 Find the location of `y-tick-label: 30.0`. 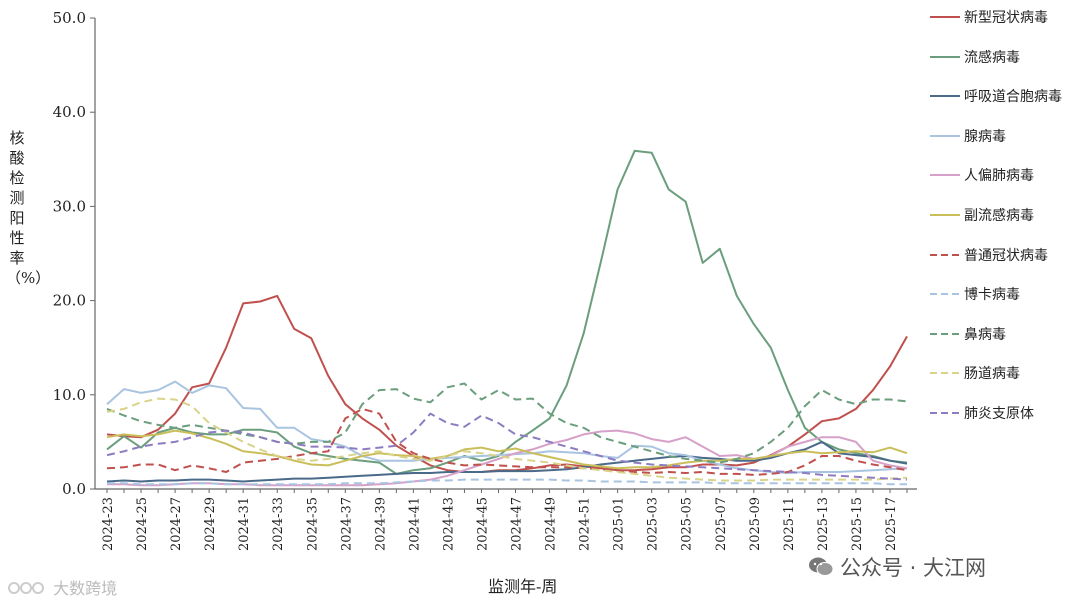

y-tick-label: 30.0 is located at coordinates (69, 206).